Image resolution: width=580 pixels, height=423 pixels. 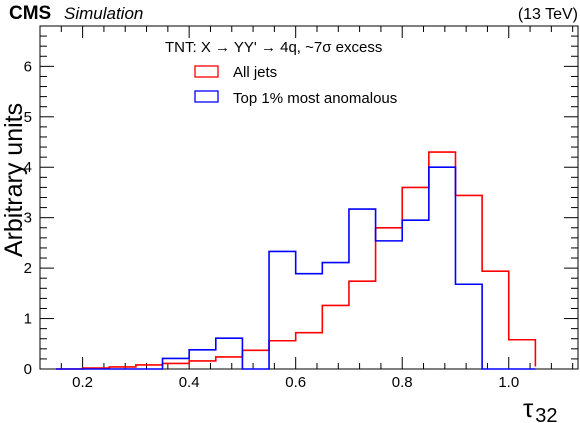 I want to click on y-tick-label: 4, so click(x=28, y=167).